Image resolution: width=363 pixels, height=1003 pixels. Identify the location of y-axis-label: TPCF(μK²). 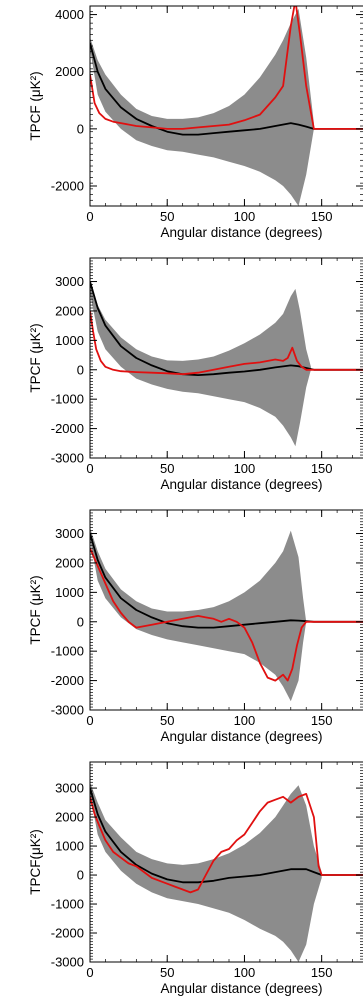
(35, 862).